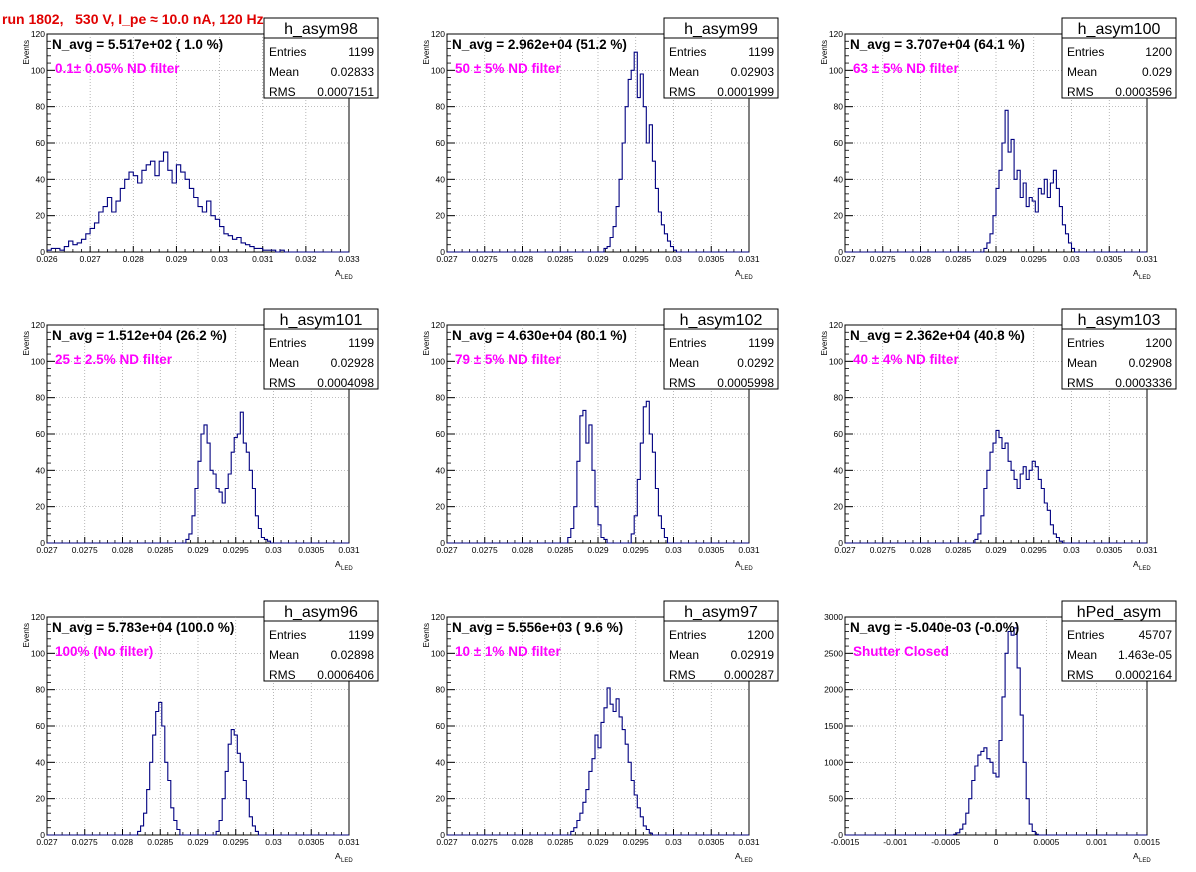 Image resolution: width=1196 pixels, height=872 pixels. I want to click on stats-value-mean: 1.463e-05, so click(1145, 655).